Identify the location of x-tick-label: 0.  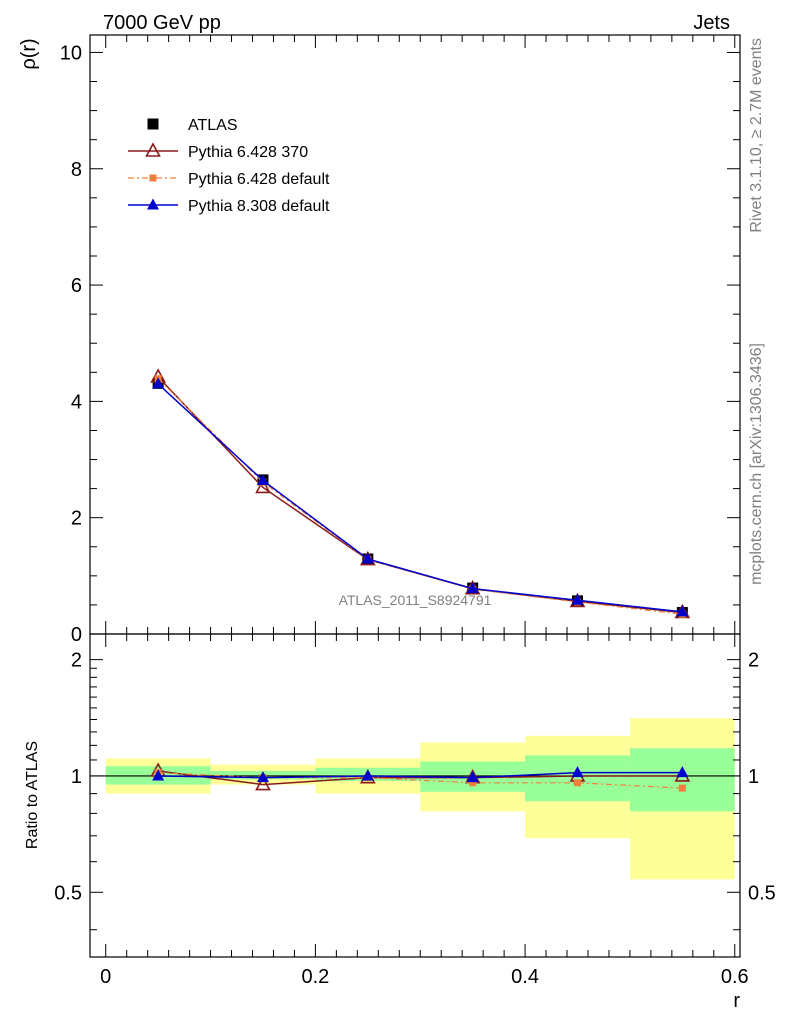
(105, 977).